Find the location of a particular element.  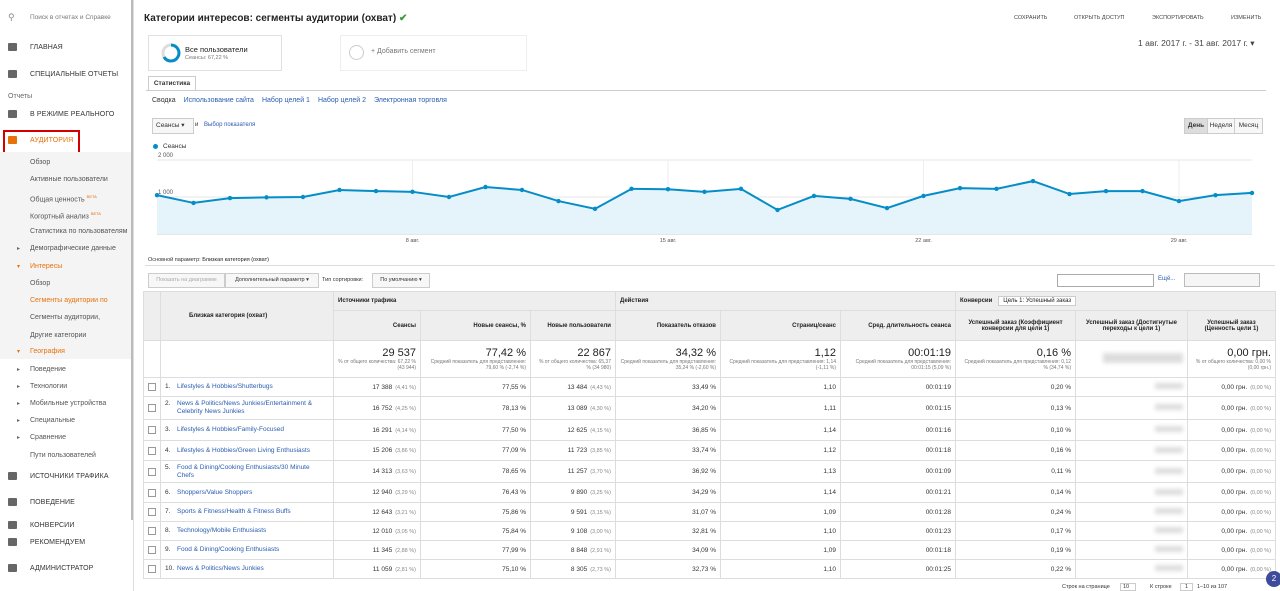

tab-main: Статистика is located at coordinates (172, 83).